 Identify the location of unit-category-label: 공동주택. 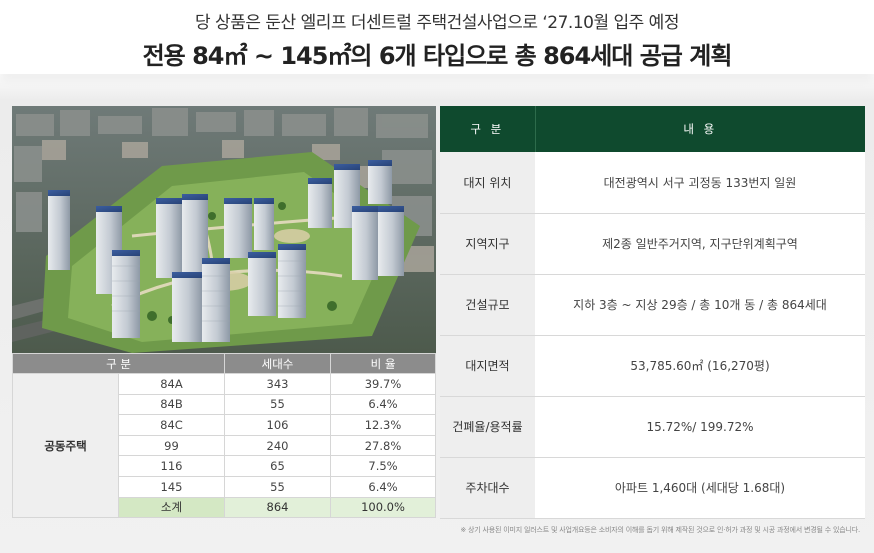
(65, 445).